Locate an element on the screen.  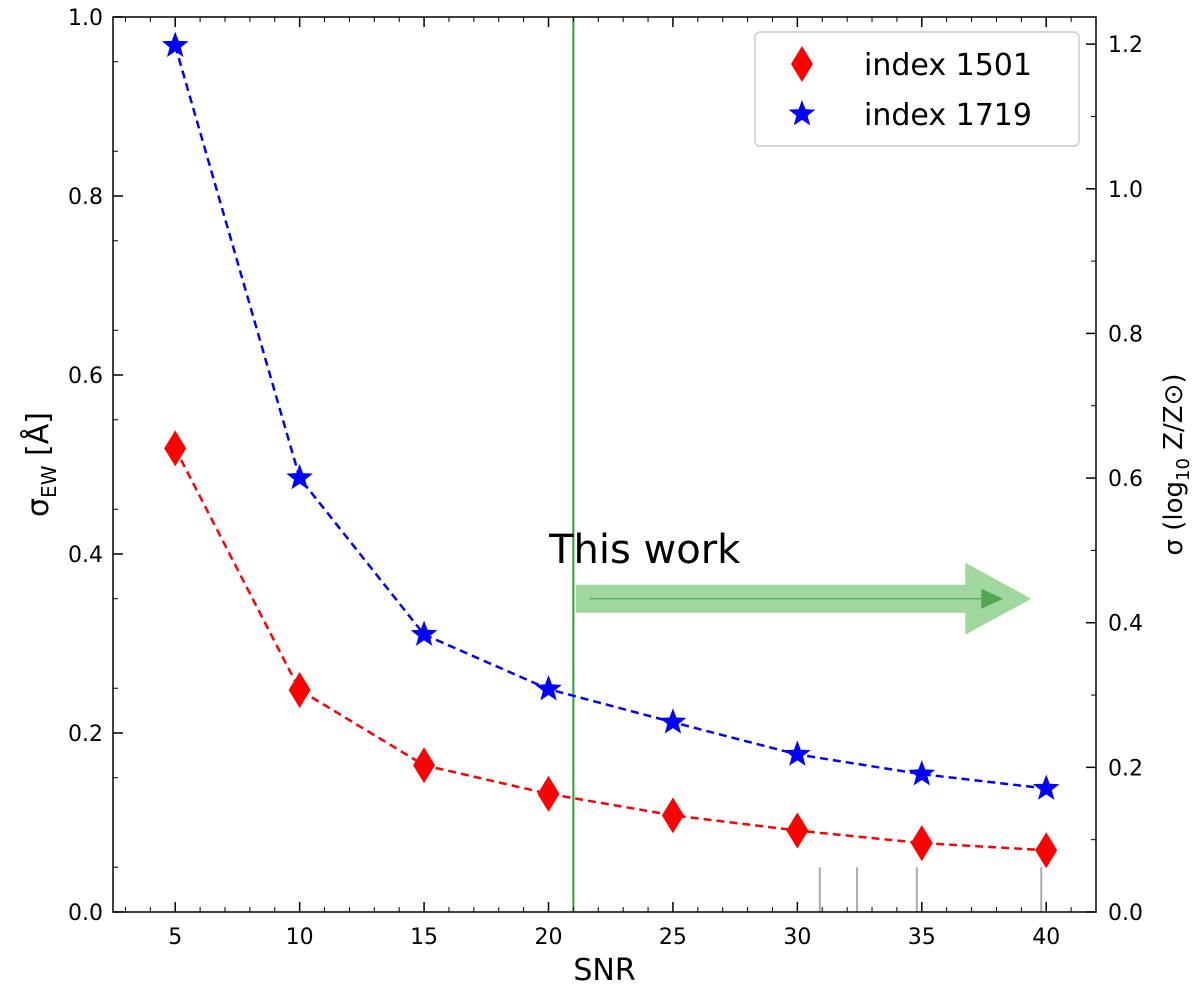
legend-diamond-marker is located at coordinates (802, 64).